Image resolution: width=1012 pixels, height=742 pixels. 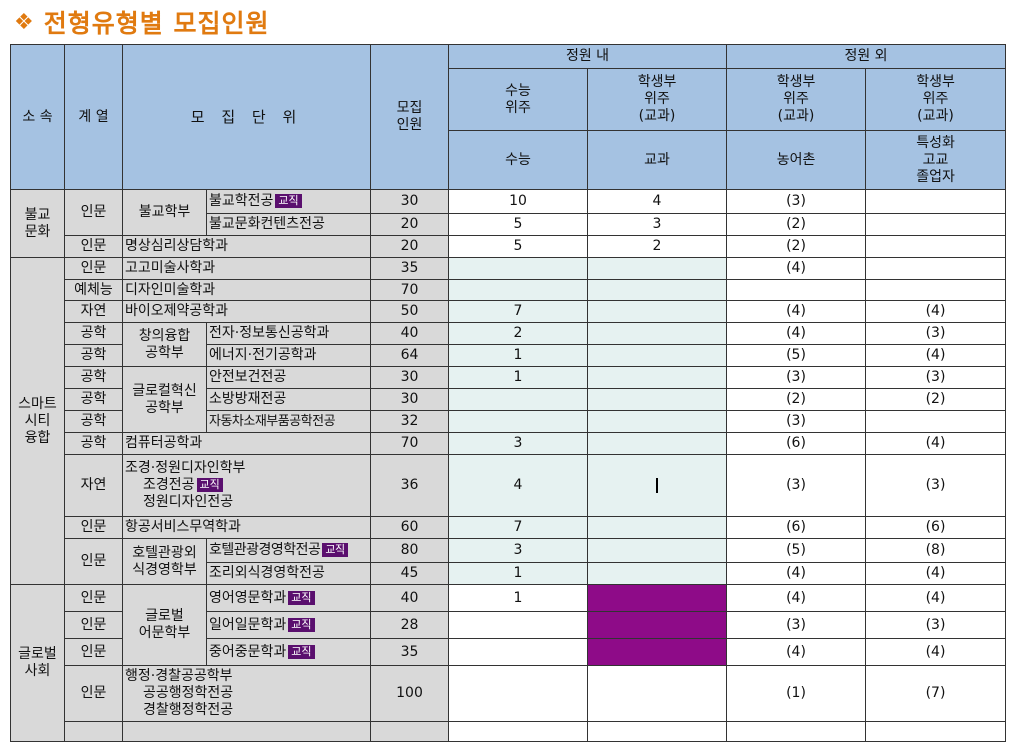 What do you see at coordinates (936, 99) in the screenshot?
I see `header-gyogwa-outside2: 학생부 위주 (교과)` at bounding box center [936, 99].